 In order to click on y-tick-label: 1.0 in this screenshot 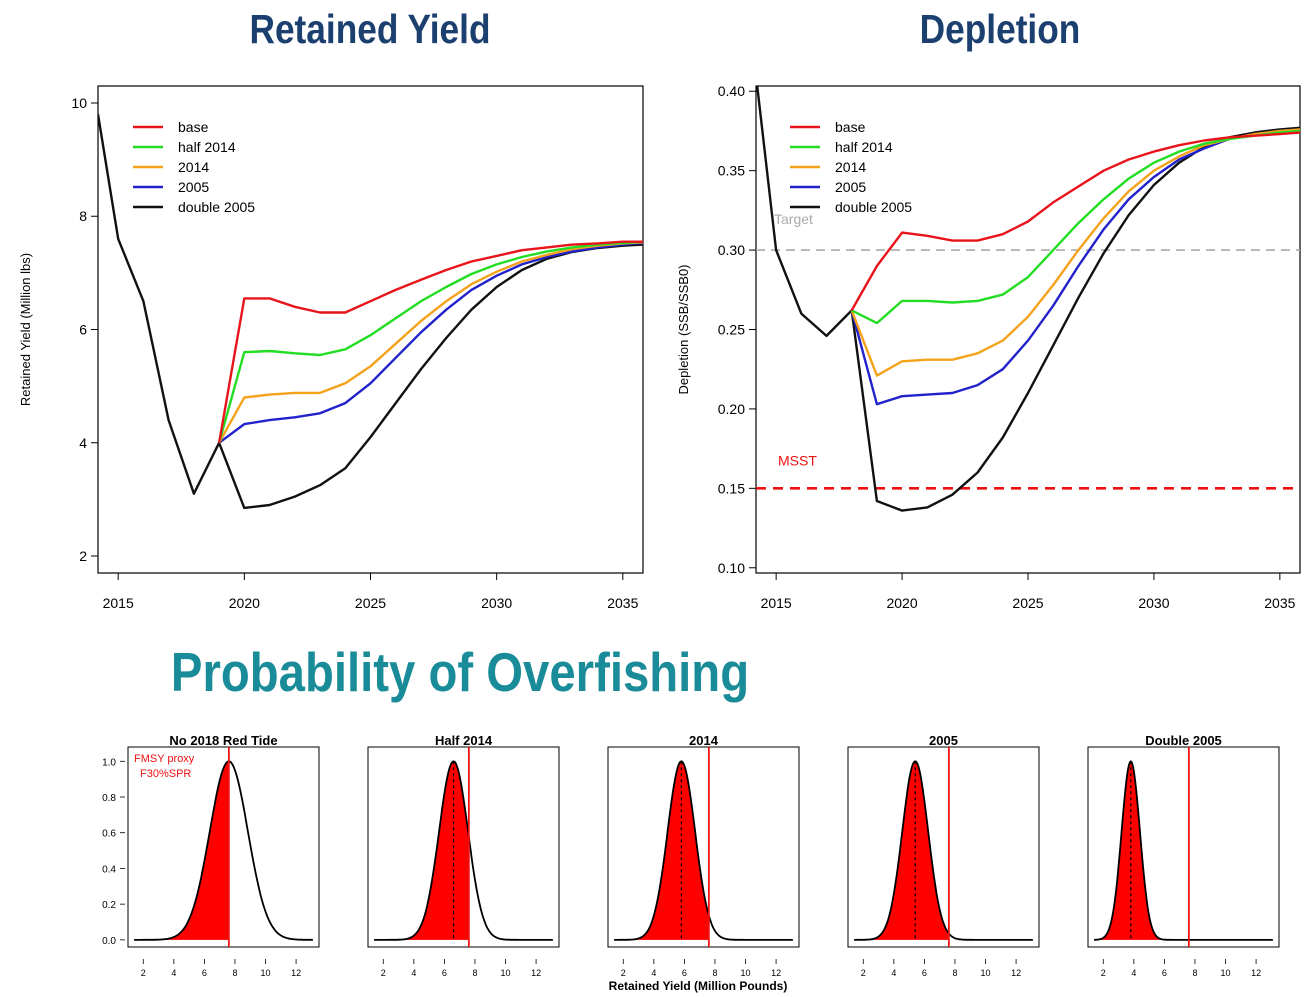, I will do `click(109, 762)`.